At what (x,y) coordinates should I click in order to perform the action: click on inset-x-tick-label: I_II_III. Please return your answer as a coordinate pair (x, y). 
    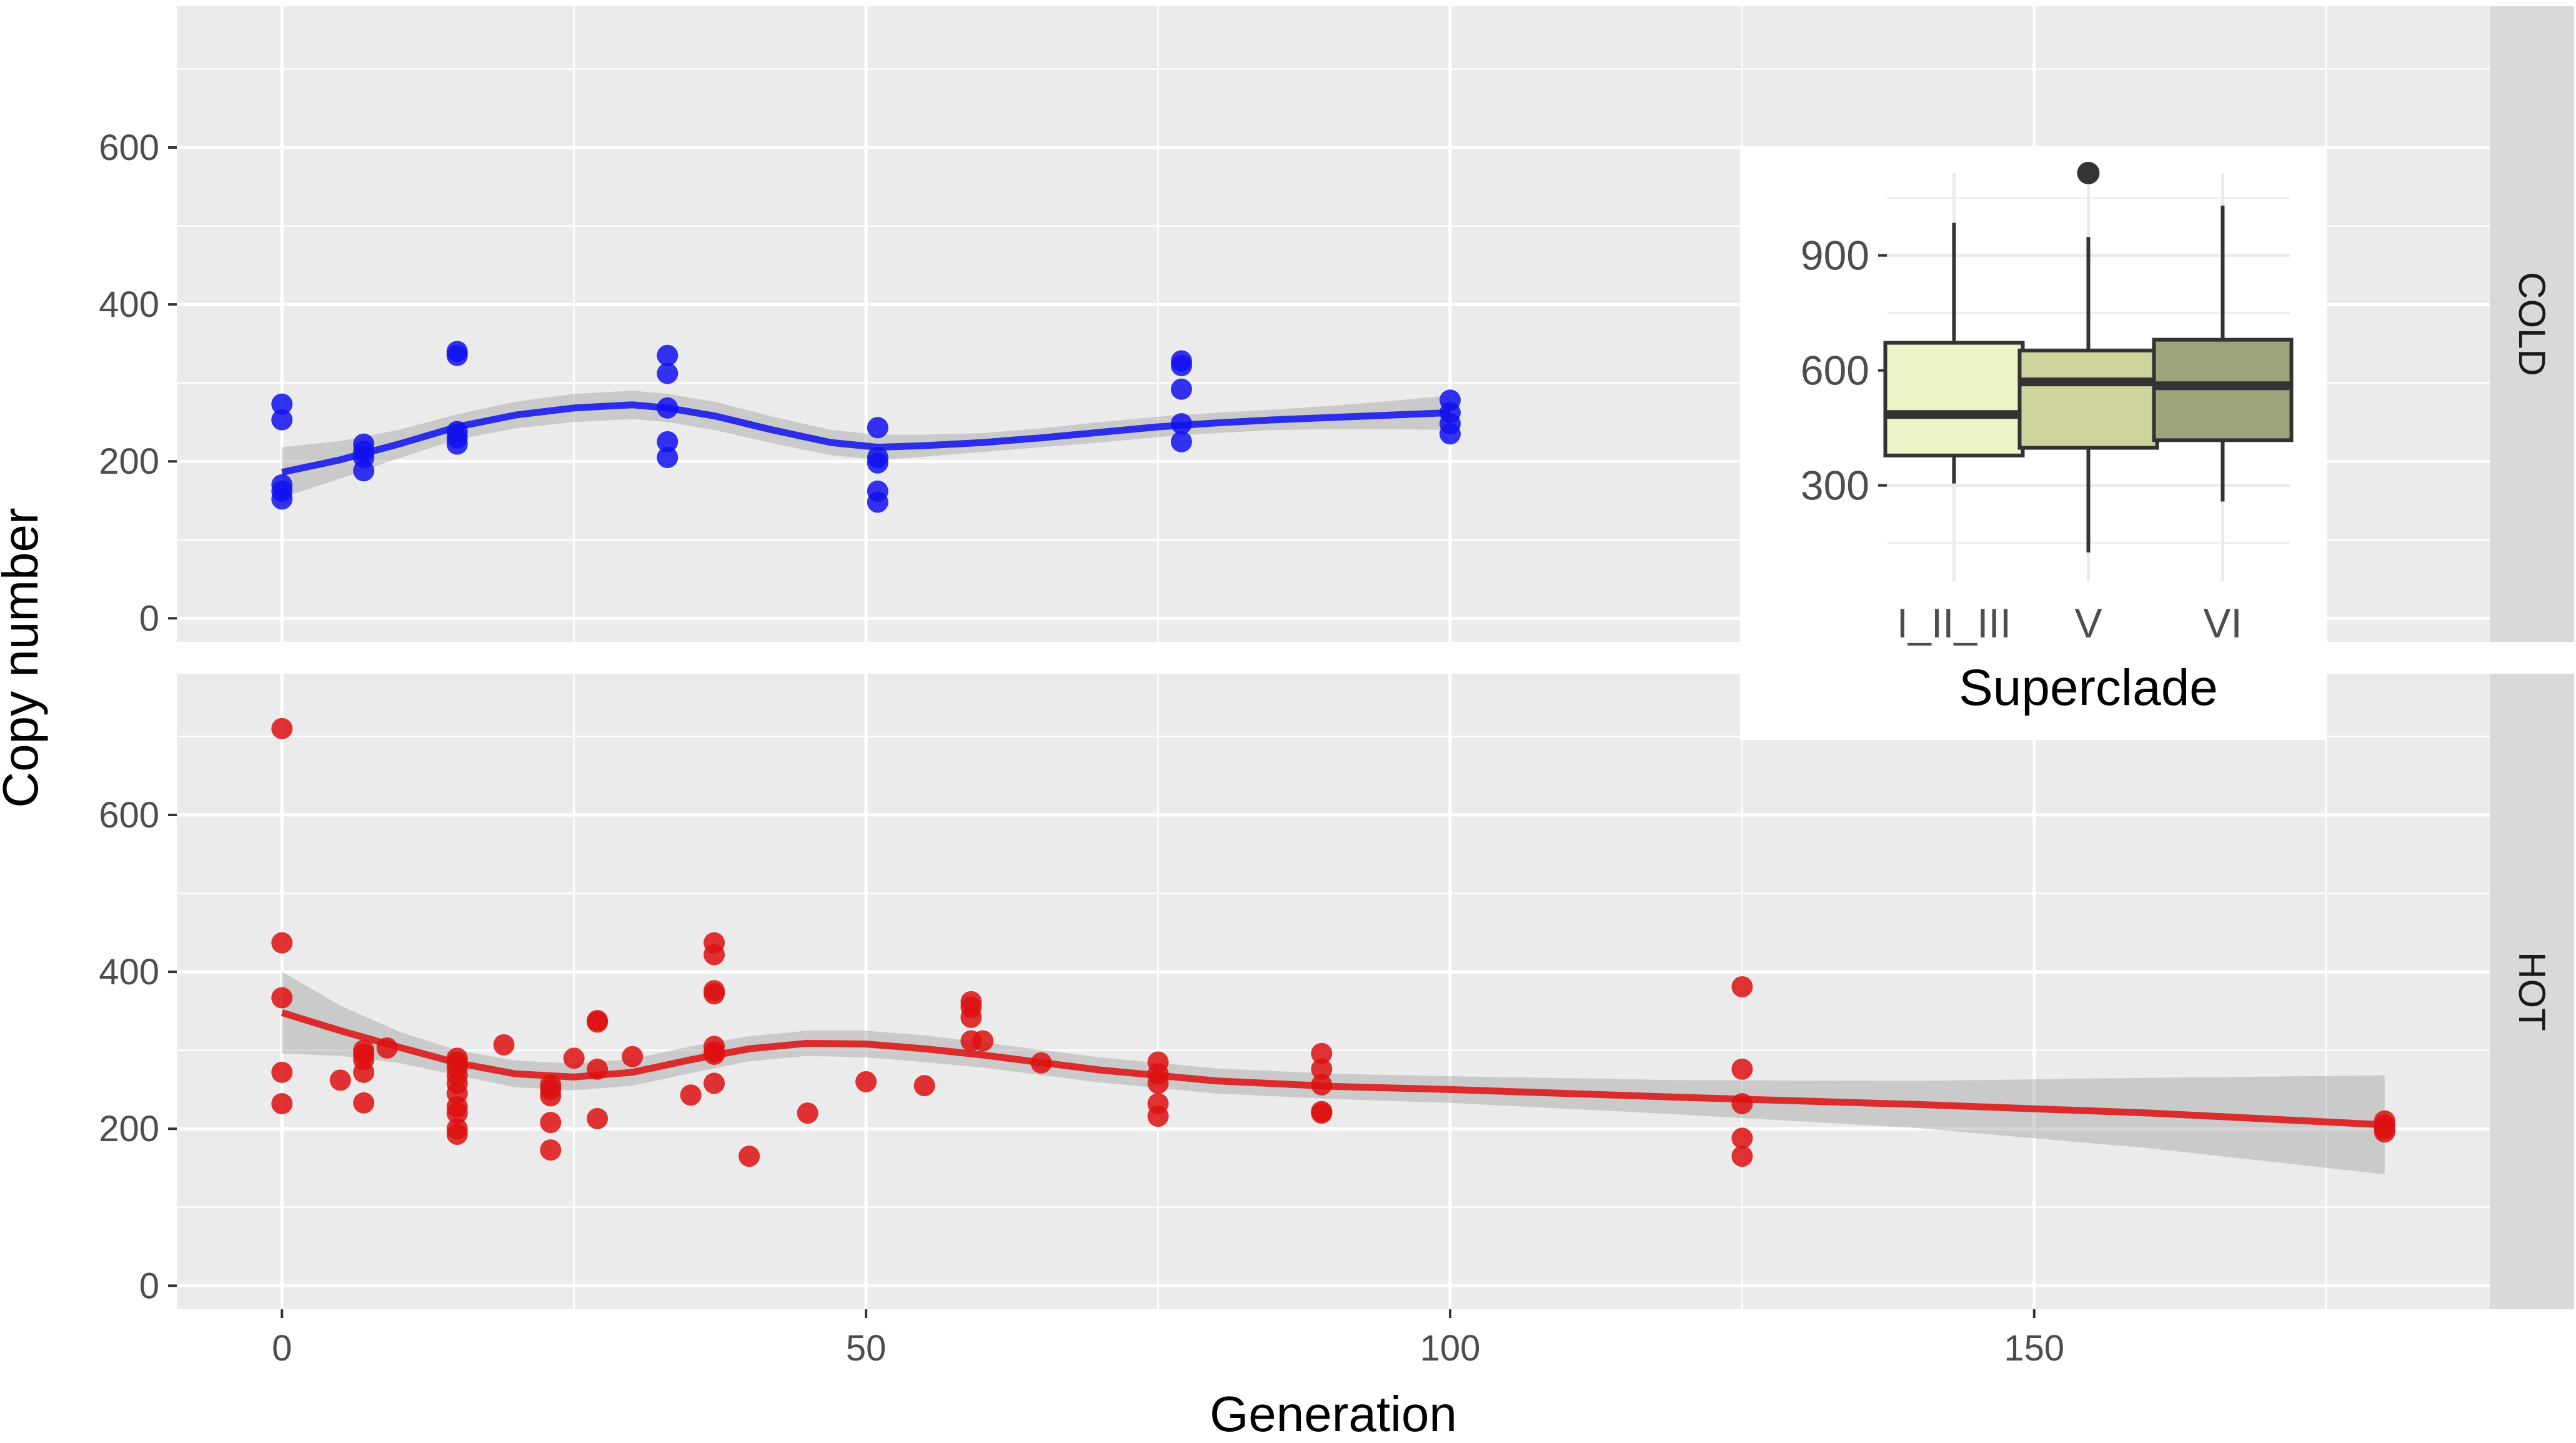
    Looking at the image, I should click on (1954, 623).